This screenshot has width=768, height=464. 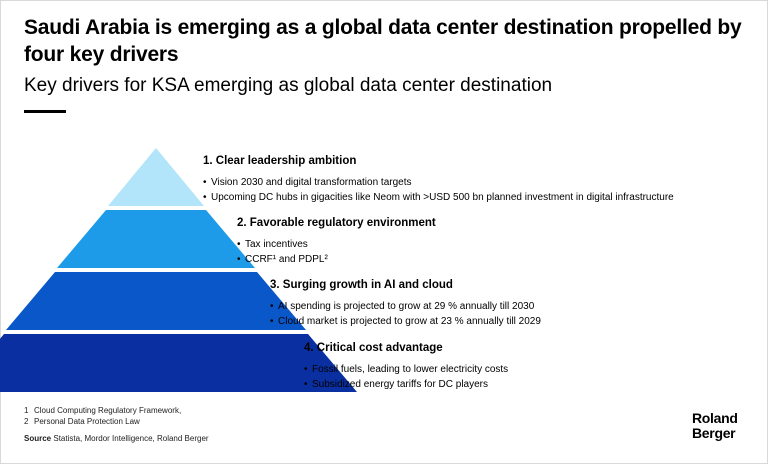 I want to click on tier-2-title: 2. Favorable regulatory environment, so click(x=336, y=223).